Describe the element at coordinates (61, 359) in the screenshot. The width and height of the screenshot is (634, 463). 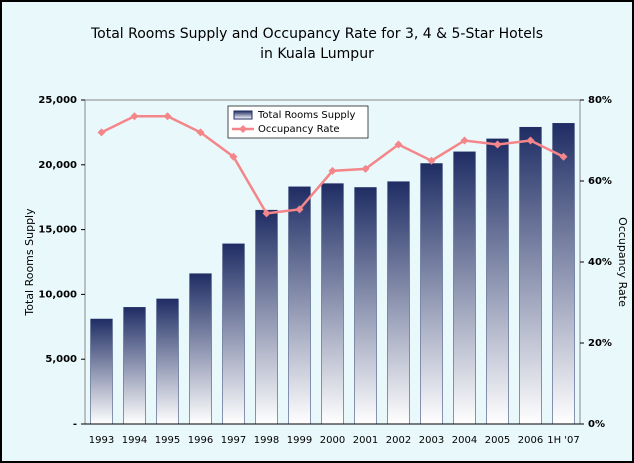
I see `y-tick-label: 5,000` at that location.